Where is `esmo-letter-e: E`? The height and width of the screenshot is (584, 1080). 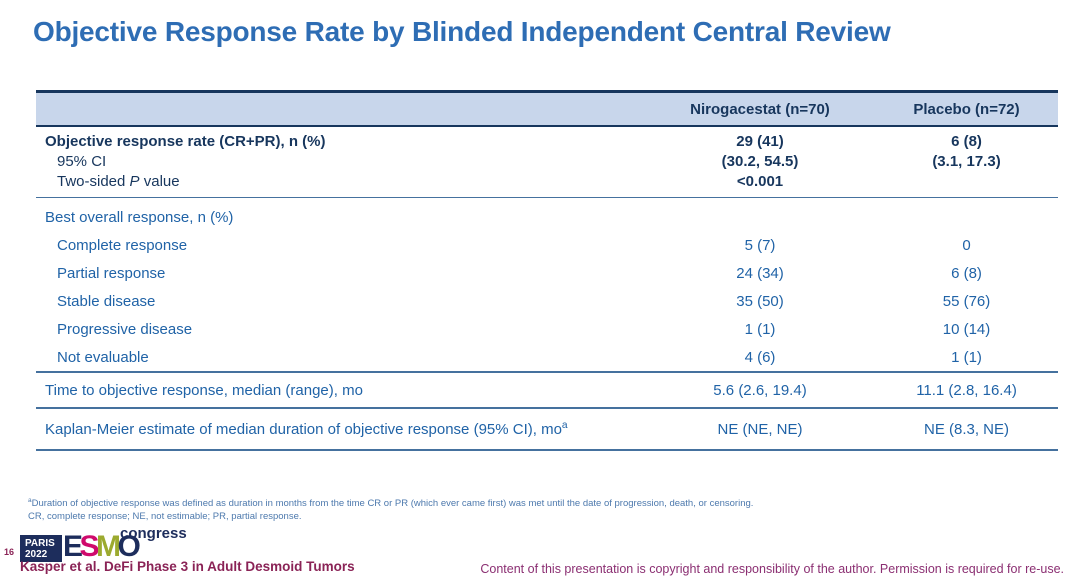
esmo-letter-e: E is located at coordinates (73, 546).